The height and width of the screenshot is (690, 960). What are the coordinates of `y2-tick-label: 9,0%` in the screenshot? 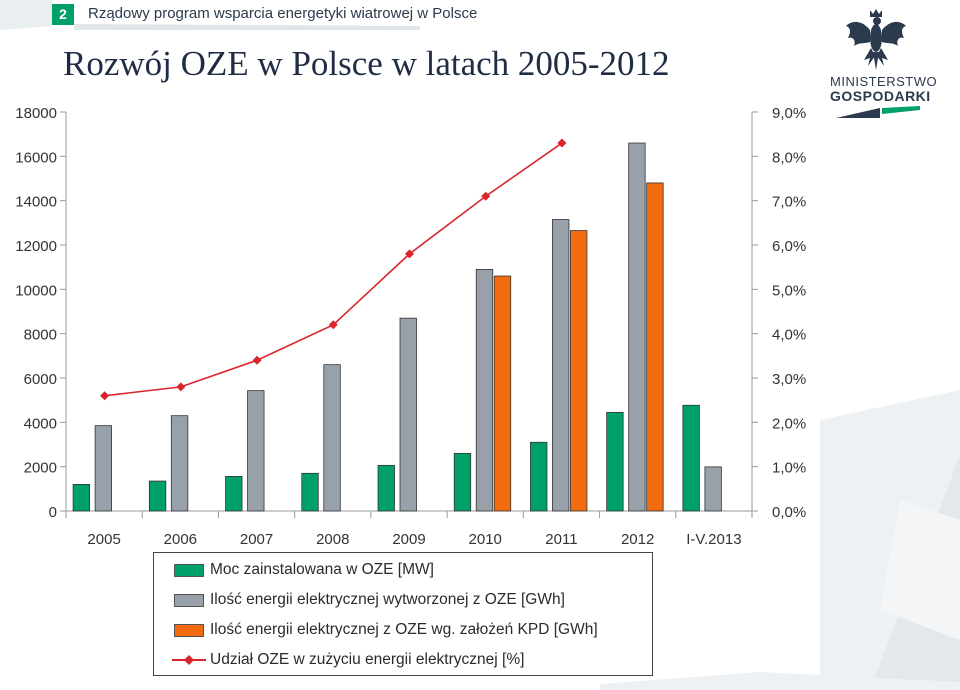 It's located at (789, 113).